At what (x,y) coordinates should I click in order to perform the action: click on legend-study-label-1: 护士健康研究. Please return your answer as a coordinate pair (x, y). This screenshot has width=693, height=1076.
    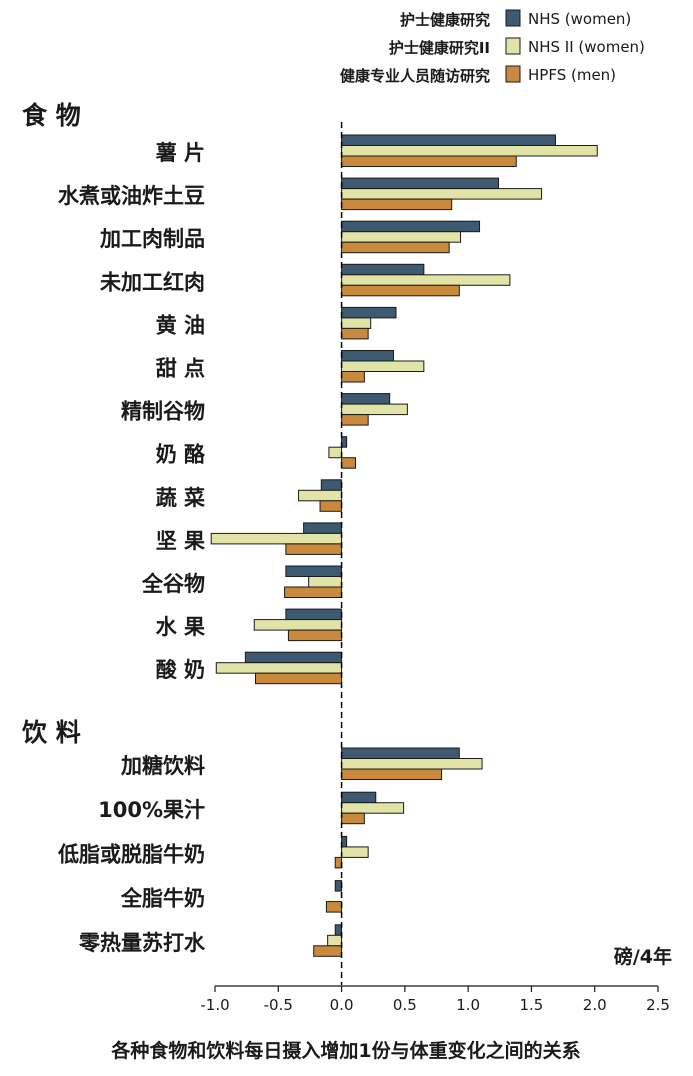
    Looking at the image, I should click on (445, 20).